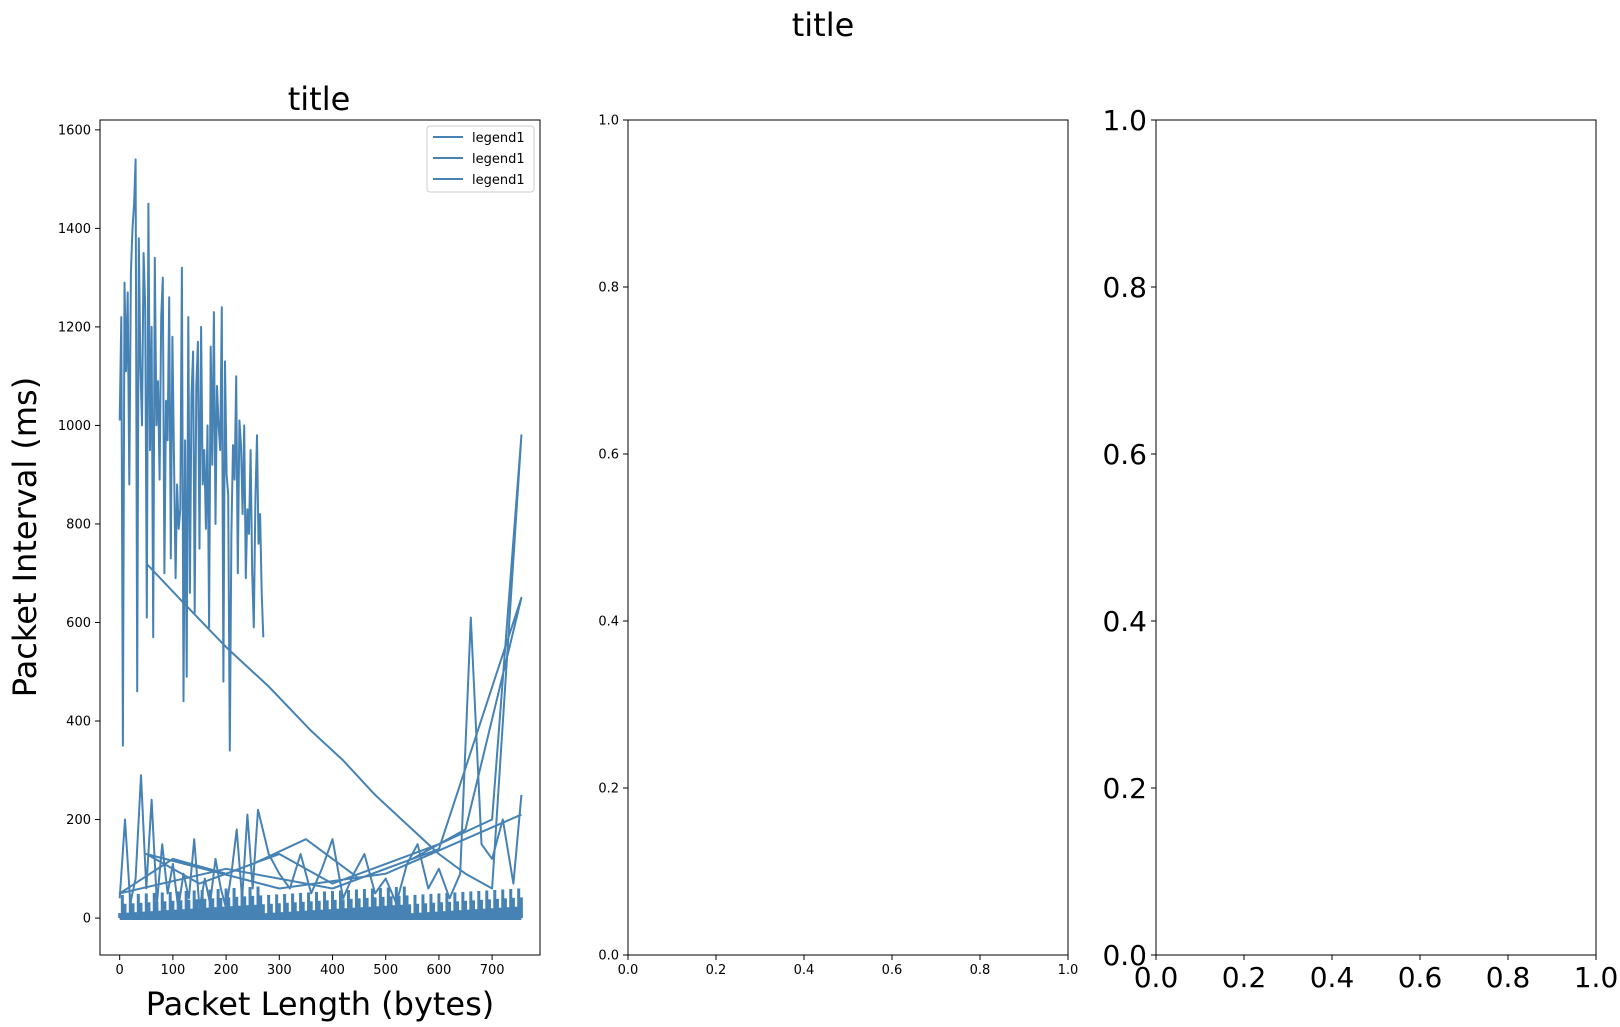 Image resolution: width=1620 pixels, height=1027 pixels. What do you see at coordinates (78, 722) in the screenshot?
I see `y-tick-label: 400` at bounding box center [78, 722].